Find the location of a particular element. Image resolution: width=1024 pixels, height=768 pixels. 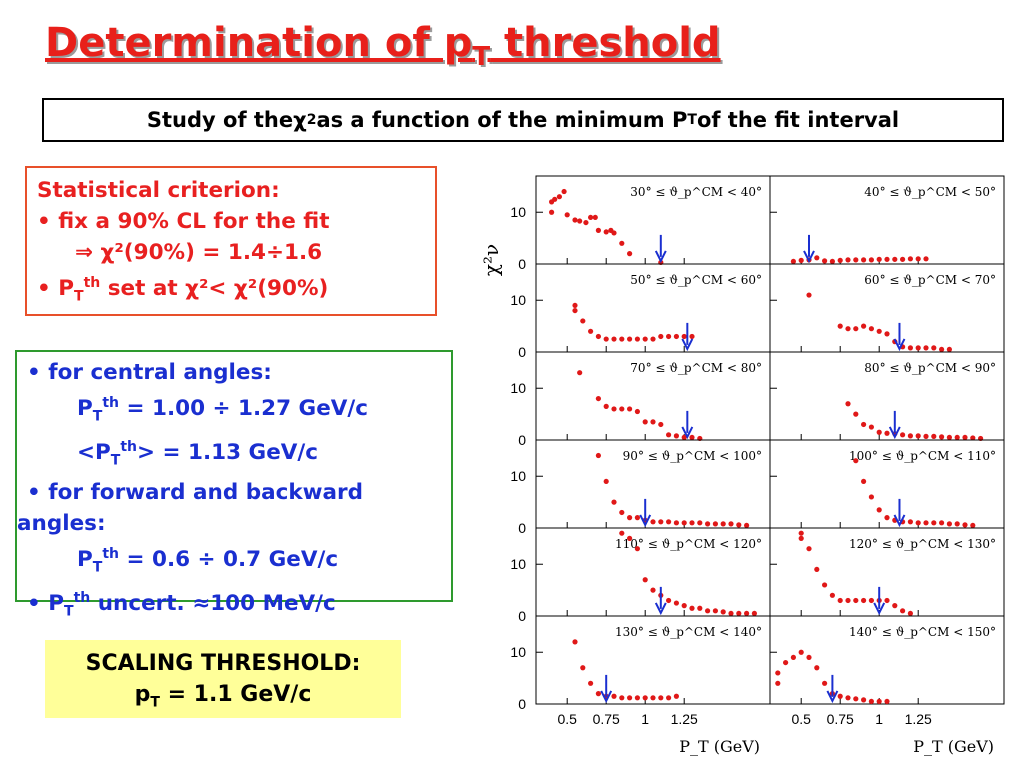

x-axis-label: P_T (GeV) is located at coordinates (719, 746).